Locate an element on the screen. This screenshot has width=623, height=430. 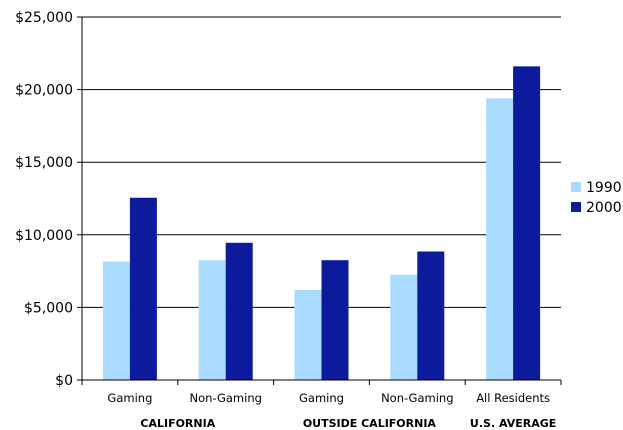
y-tick-label: $25,000 is located at coordinates (44, 18).